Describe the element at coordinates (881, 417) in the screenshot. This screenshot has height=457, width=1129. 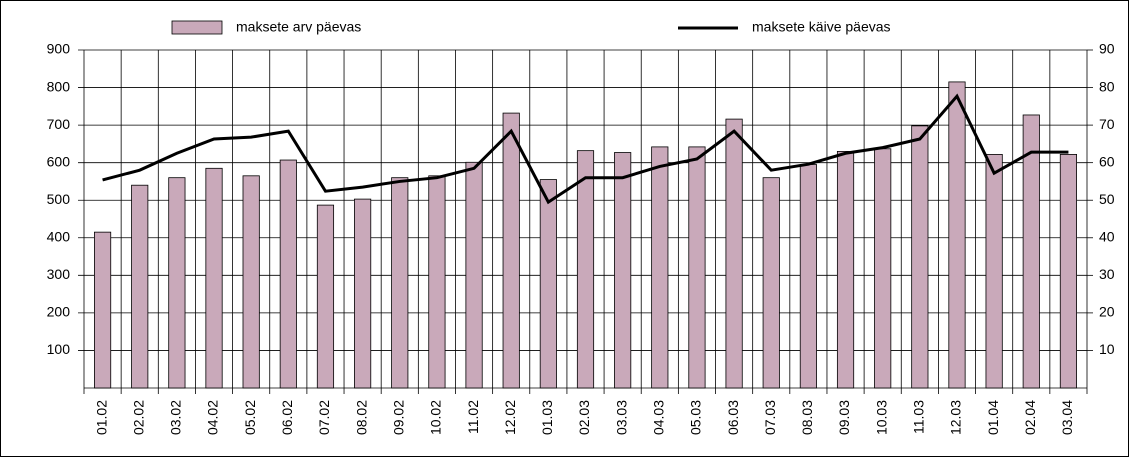
I see `x-tick-label: 10.03` at that location.